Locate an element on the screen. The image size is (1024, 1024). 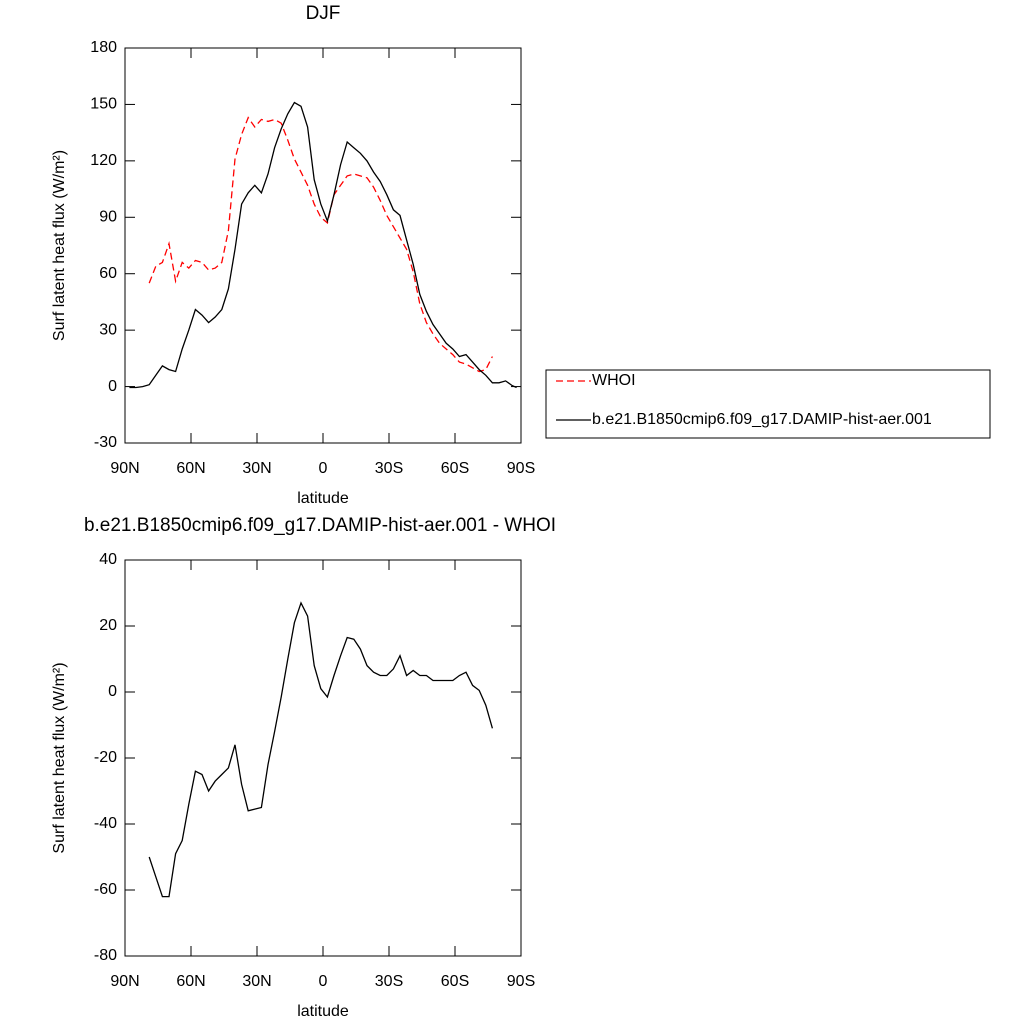
y-tick-label: 120 is located at coordinates (103, 160).